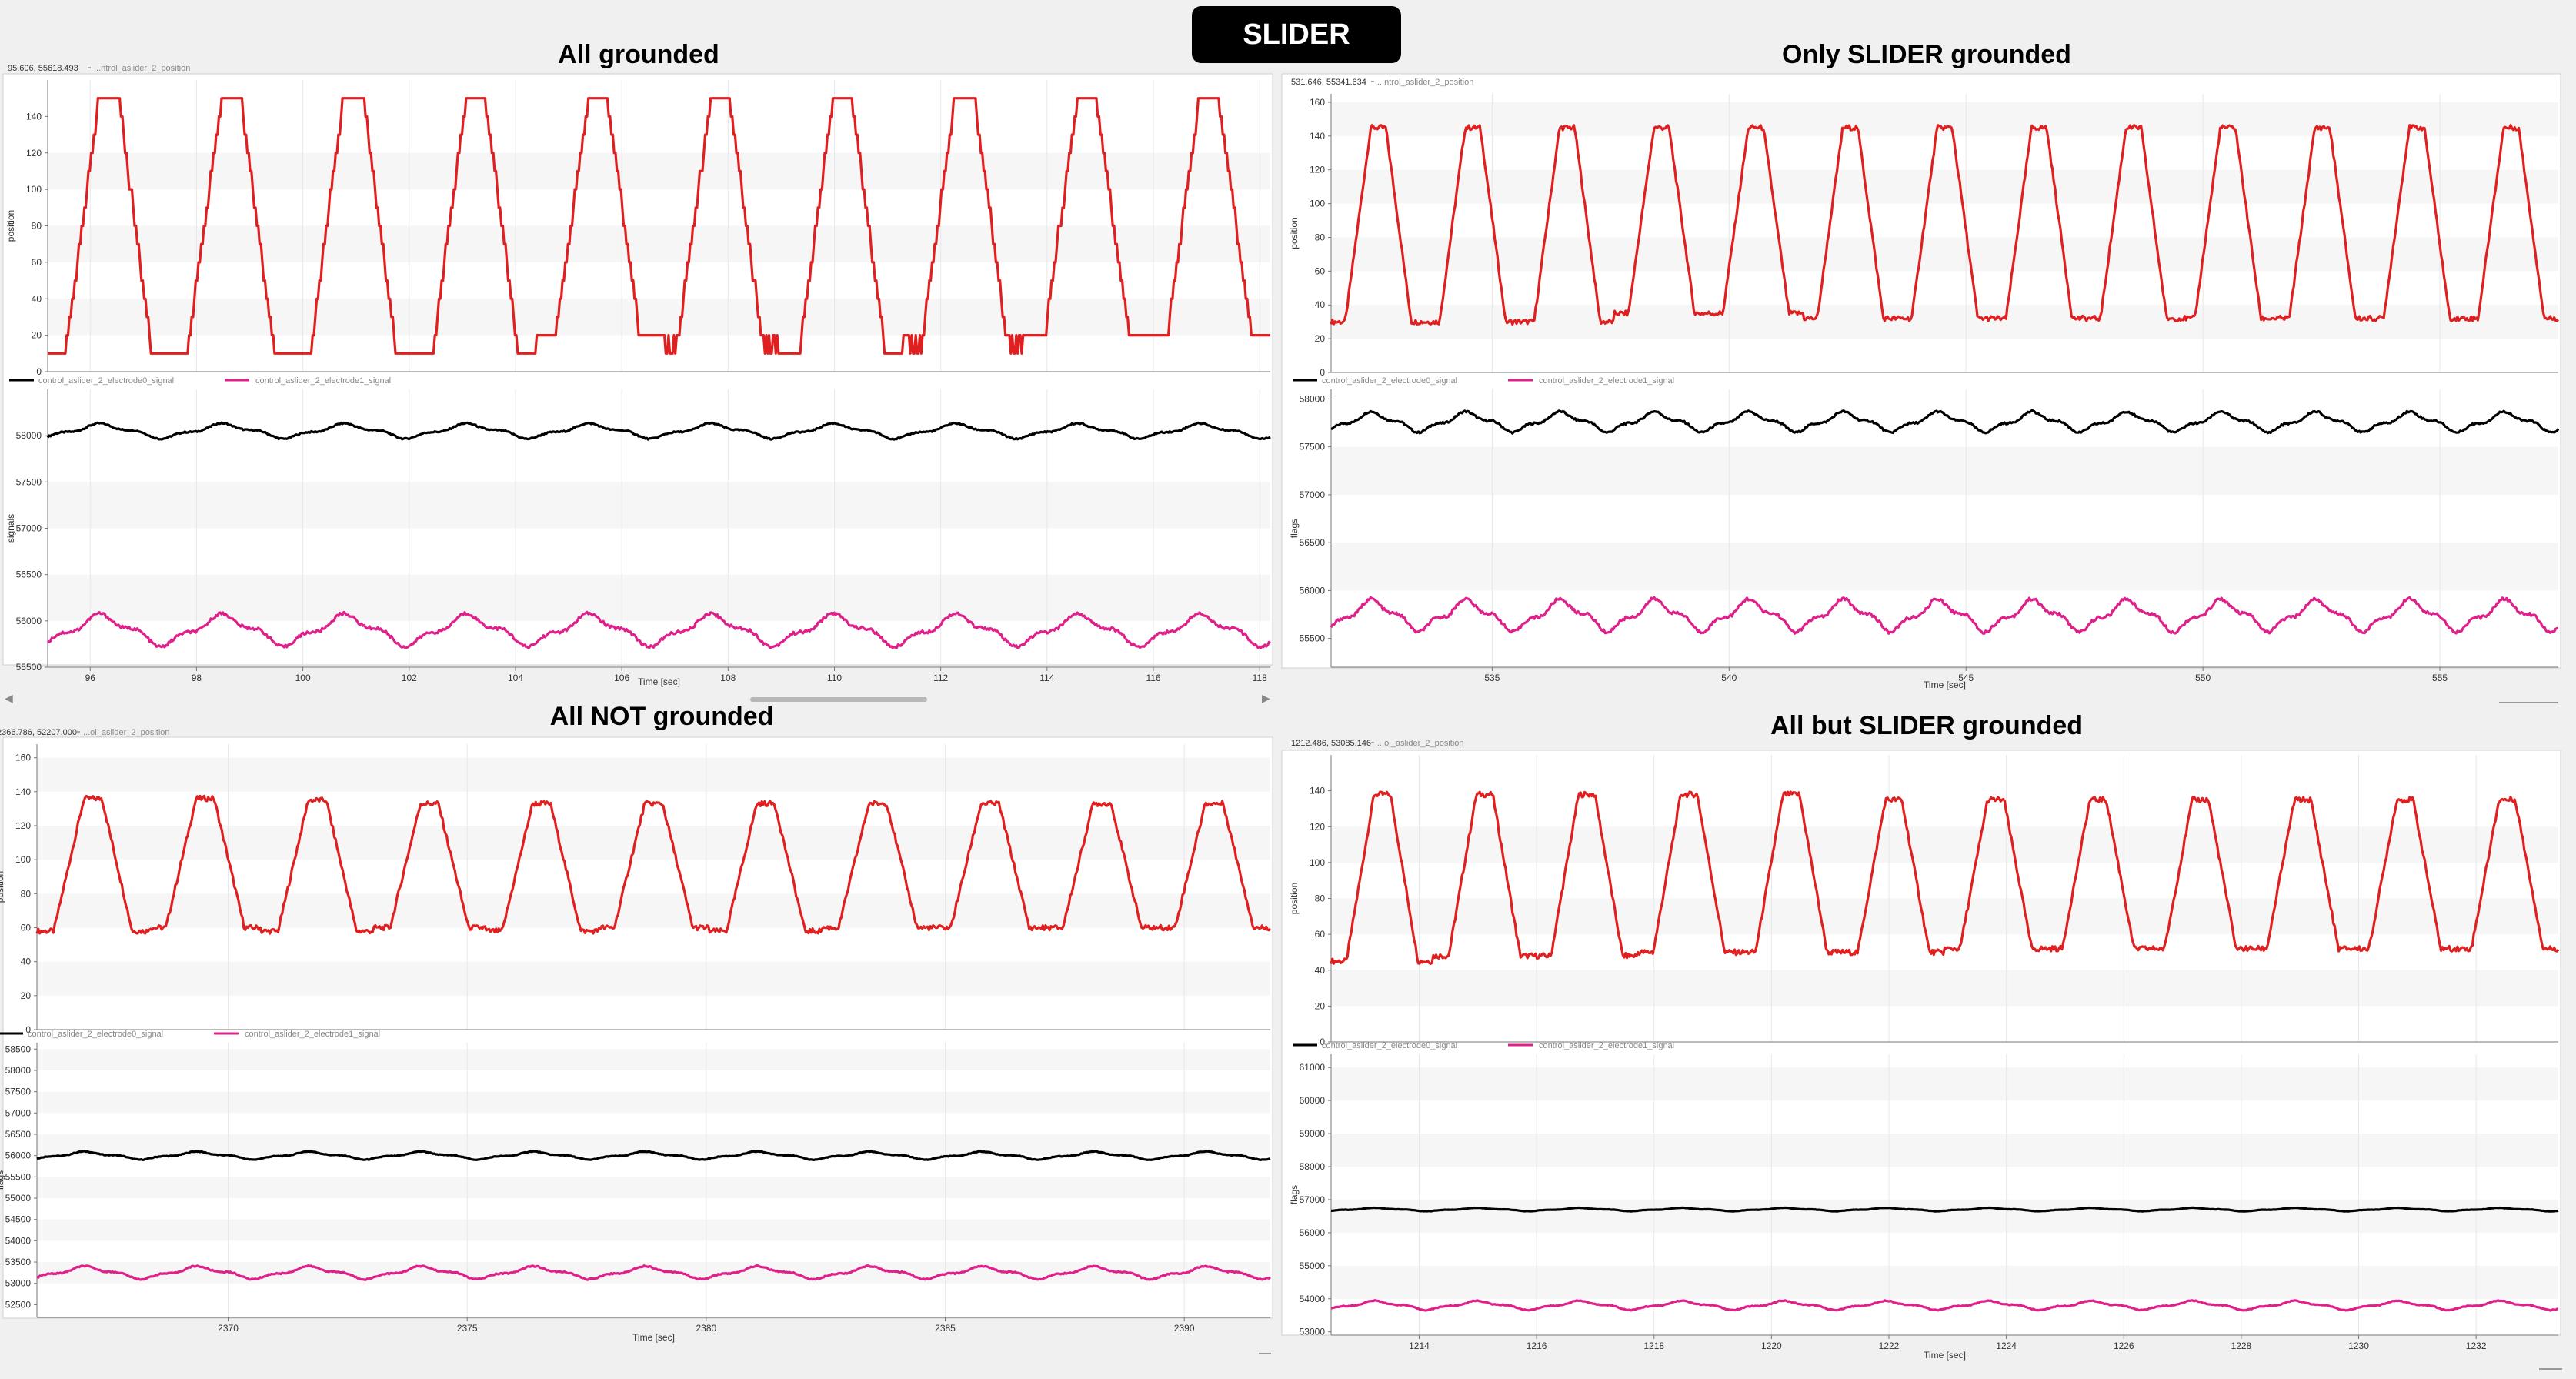  Describe the element at coordinates (10, 226) in the screenshot. I see `chart0-top-ylabel: position` at that location.